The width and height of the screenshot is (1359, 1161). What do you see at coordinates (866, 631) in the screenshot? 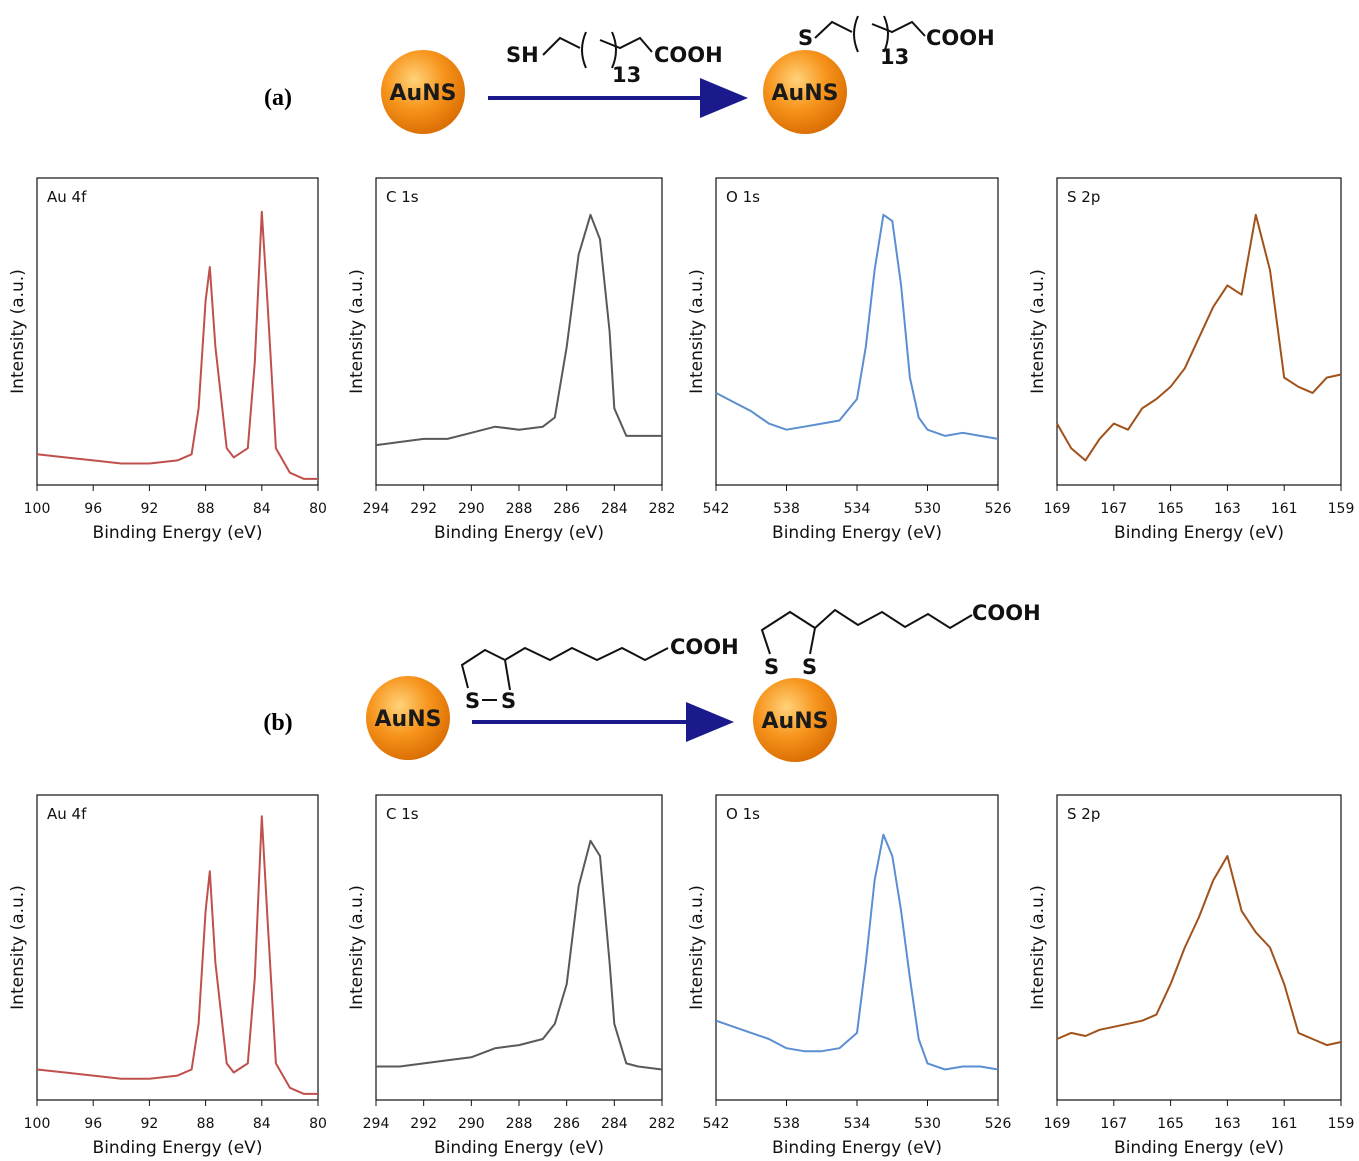
I see `ring-chain` at bounding box center [866, 631].